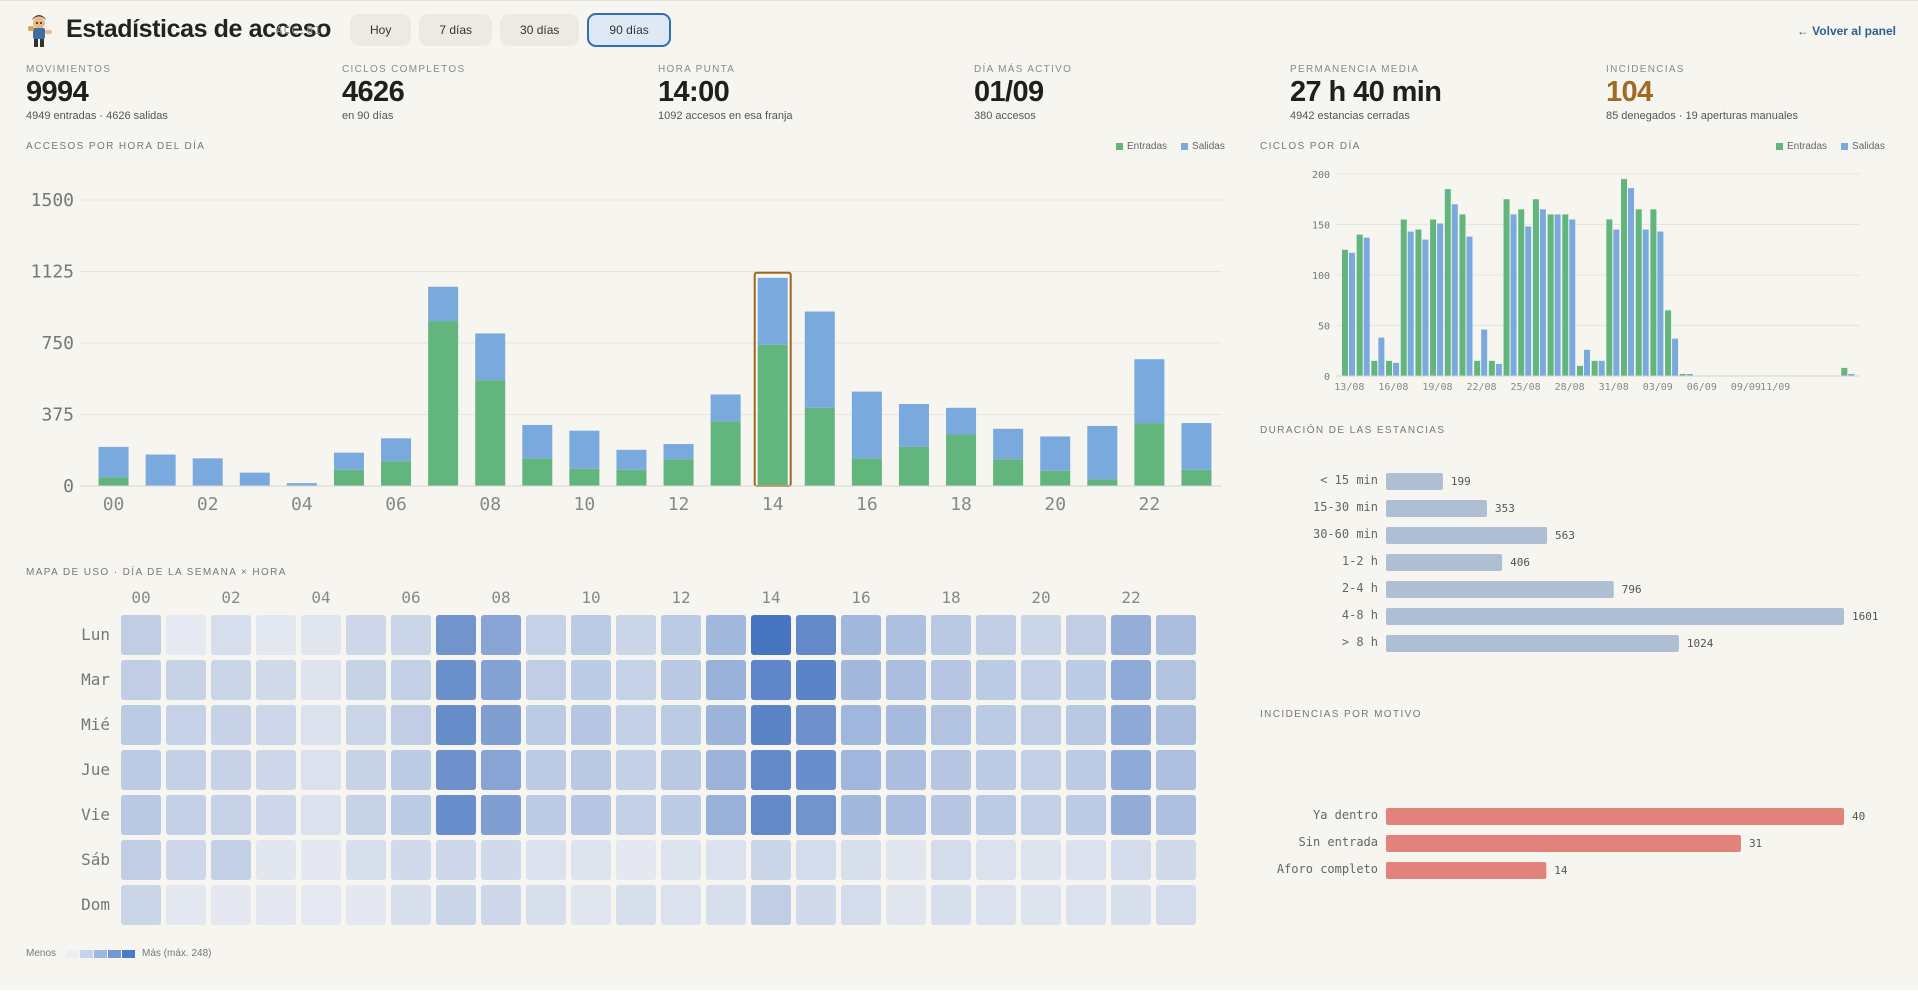 This screenshot has height=996, width=1918. Describe the element at coordinates (540, 30) in the screenshot. I see `tab-30-dias: 30 días` at that location.